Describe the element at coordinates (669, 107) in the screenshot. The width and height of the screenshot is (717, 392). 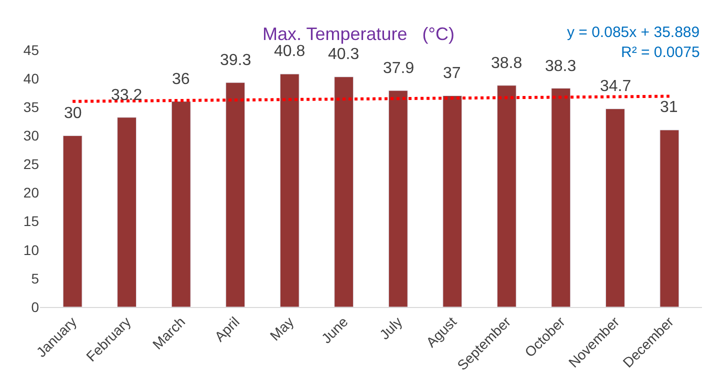
I see `data-label: 31` at that location.